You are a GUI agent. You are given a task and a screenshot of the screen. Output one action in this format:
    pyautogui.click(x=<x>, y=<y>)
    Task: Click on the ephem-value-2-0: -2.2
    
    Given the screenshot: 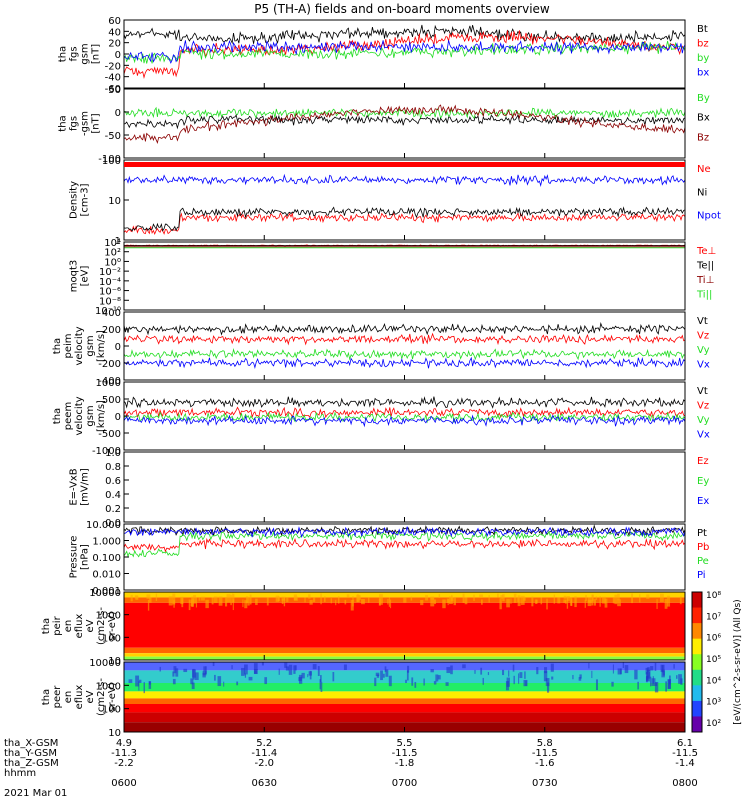 What is the action you would take?
    pyautogui.click(x=124, y=763)
    